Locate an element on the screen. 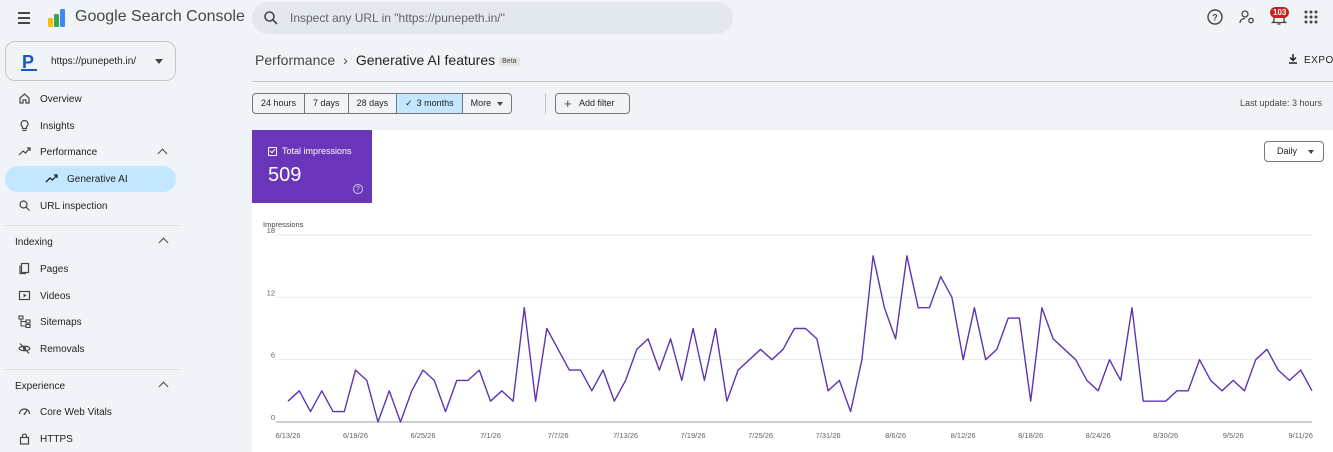 The image size is (1333, 452). check-icon: ✓ is located at coordinates (409, 103).